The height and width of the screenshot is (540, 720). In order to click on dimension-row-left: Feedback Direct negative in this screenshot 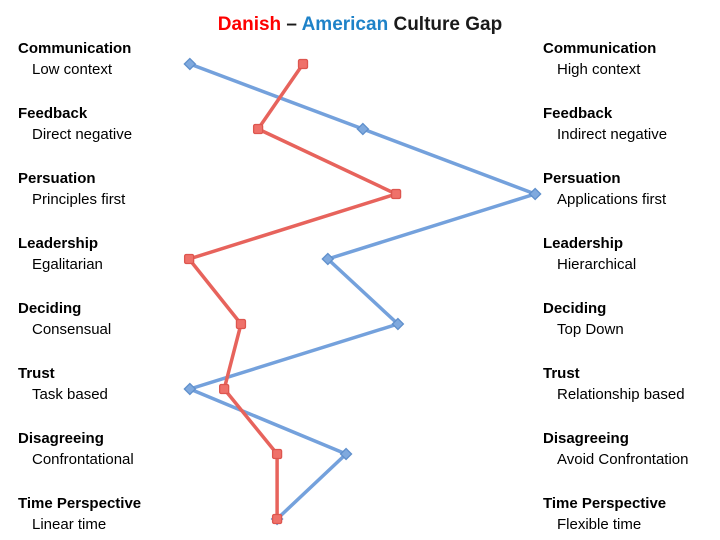, I will do `click(103, 124)`.